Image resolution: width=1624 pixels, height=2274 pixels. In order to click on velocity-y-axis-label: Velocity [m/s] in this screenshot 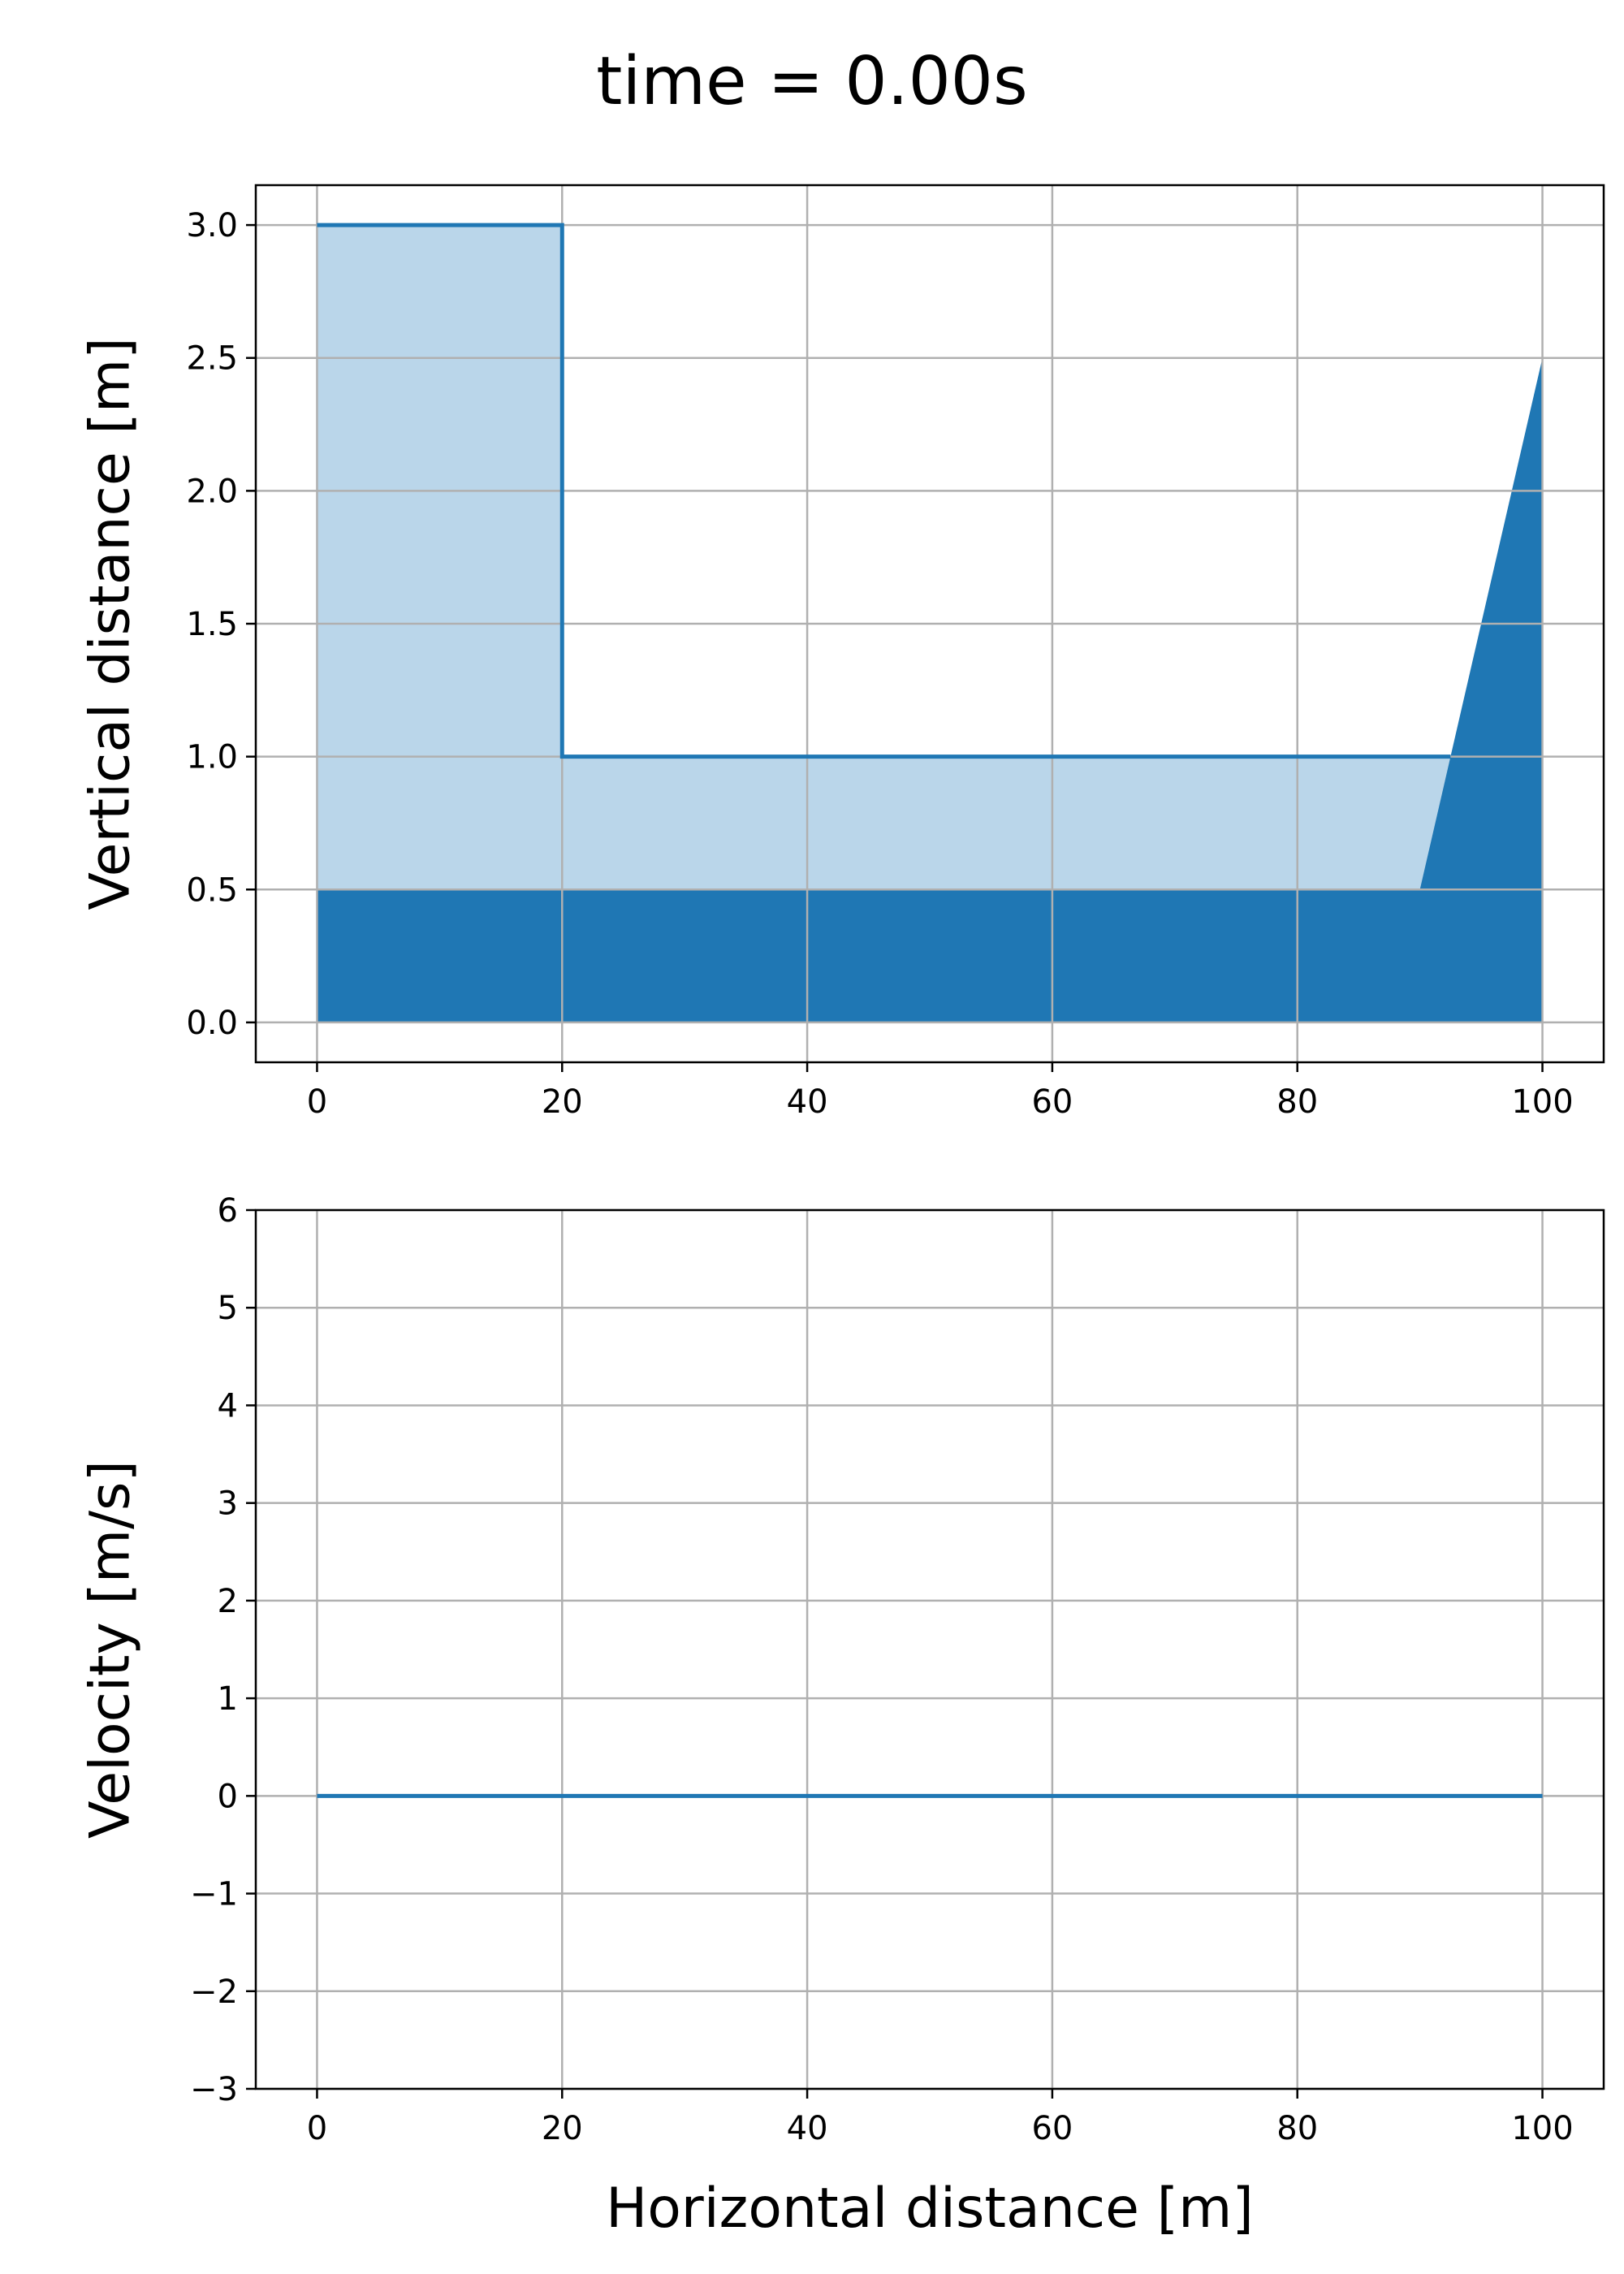, I will do `click(111, 1649)`.